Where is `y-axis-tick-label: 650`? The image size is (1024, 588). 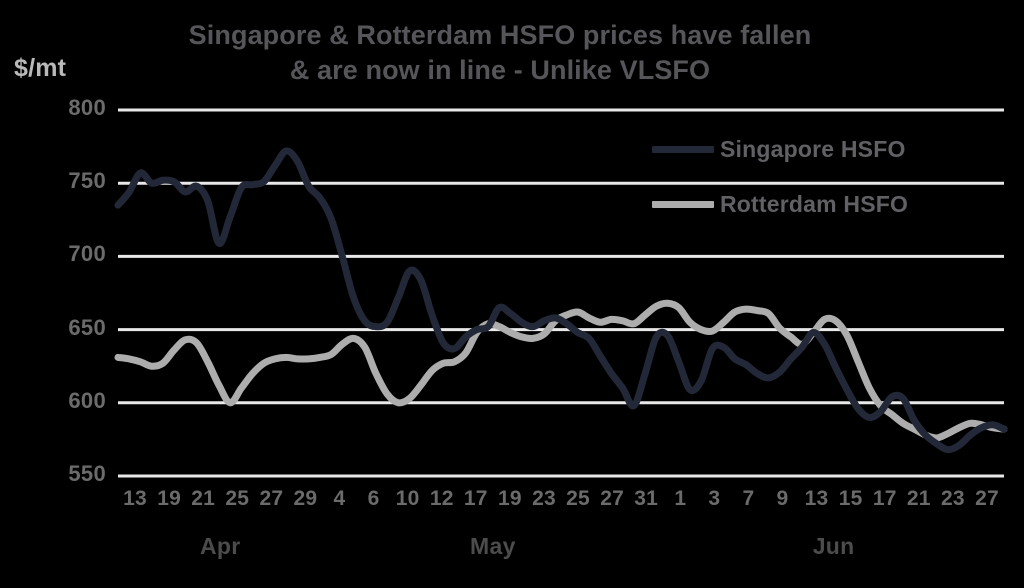 y-axis-tick-label: 650 is located at coordinates (87, 327).